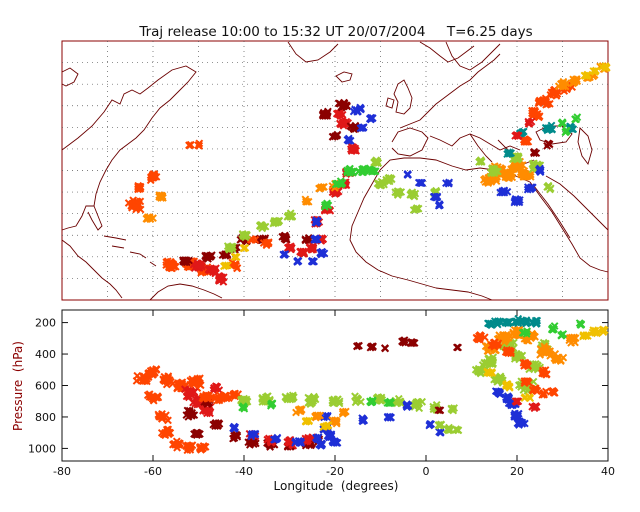 This screenshot has width=640, height=512. I want to click on x-tick-label: 0, so click(426, 471).